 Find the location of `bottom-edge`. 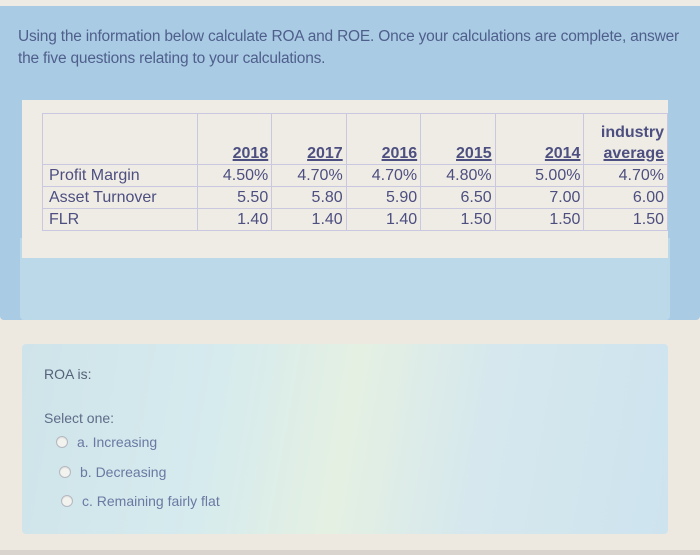

bottom-edge is located at coordinates (350, 552).